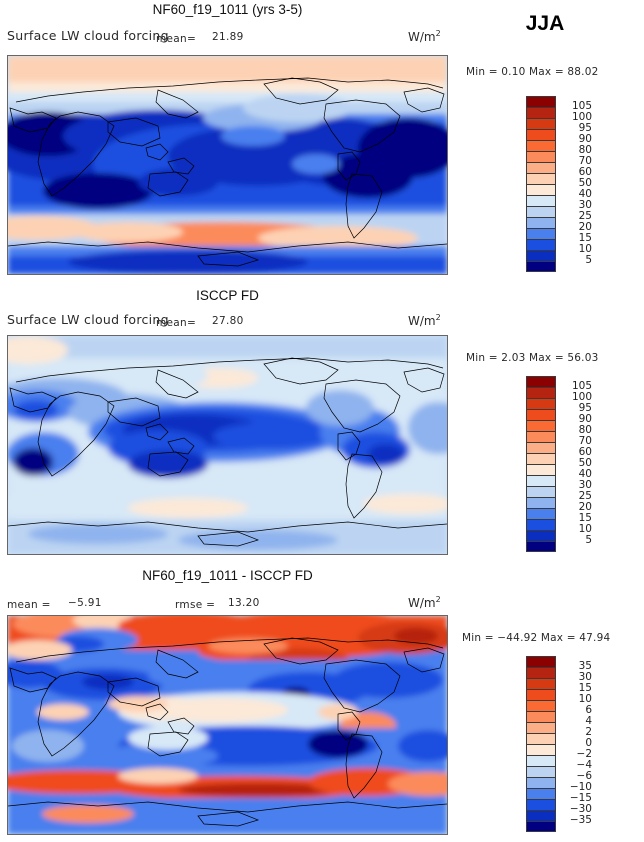 Image resolution: width=644 pixels, height=842 pixels. What do you see at coordinates (584, 765) in the screenshot?
I see `colorbar-tick-label: −4` at bounding box center [584, 765].